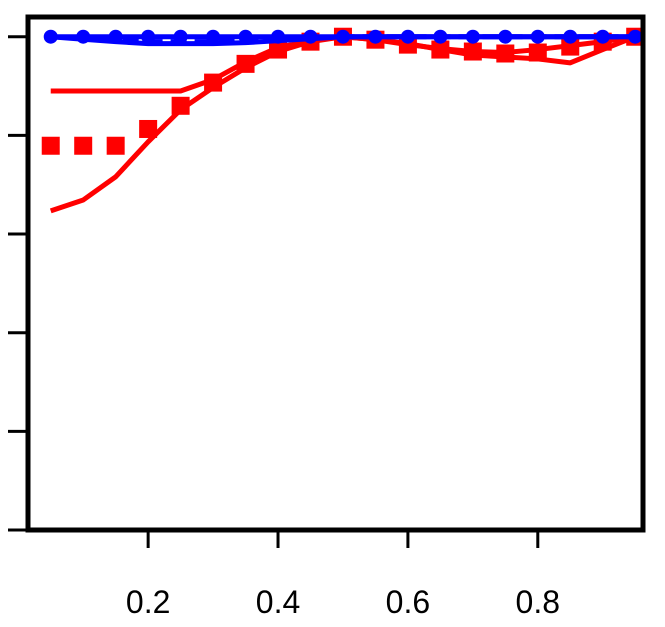 The width and height of the screenshot is (665, 627). What do you see at coordinates (538, 602) in the screenshot?
I see `x-tick-label: 0.8` at bounding box center [538, 602].